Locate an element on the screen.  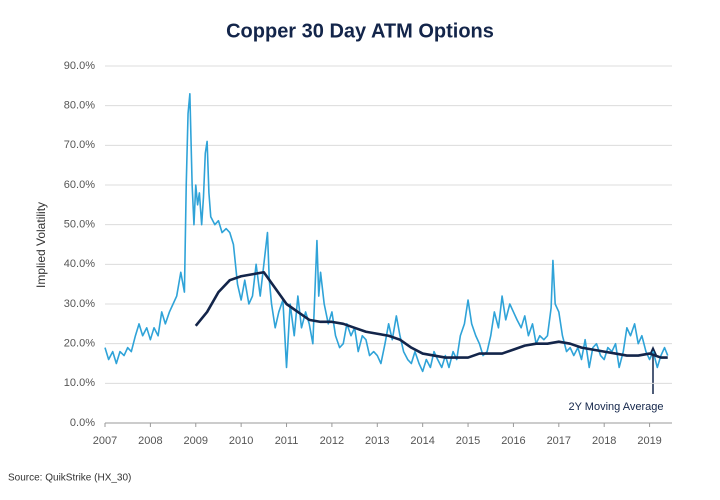
x-tick-label: 2011 is located at coordinates (287, 441).